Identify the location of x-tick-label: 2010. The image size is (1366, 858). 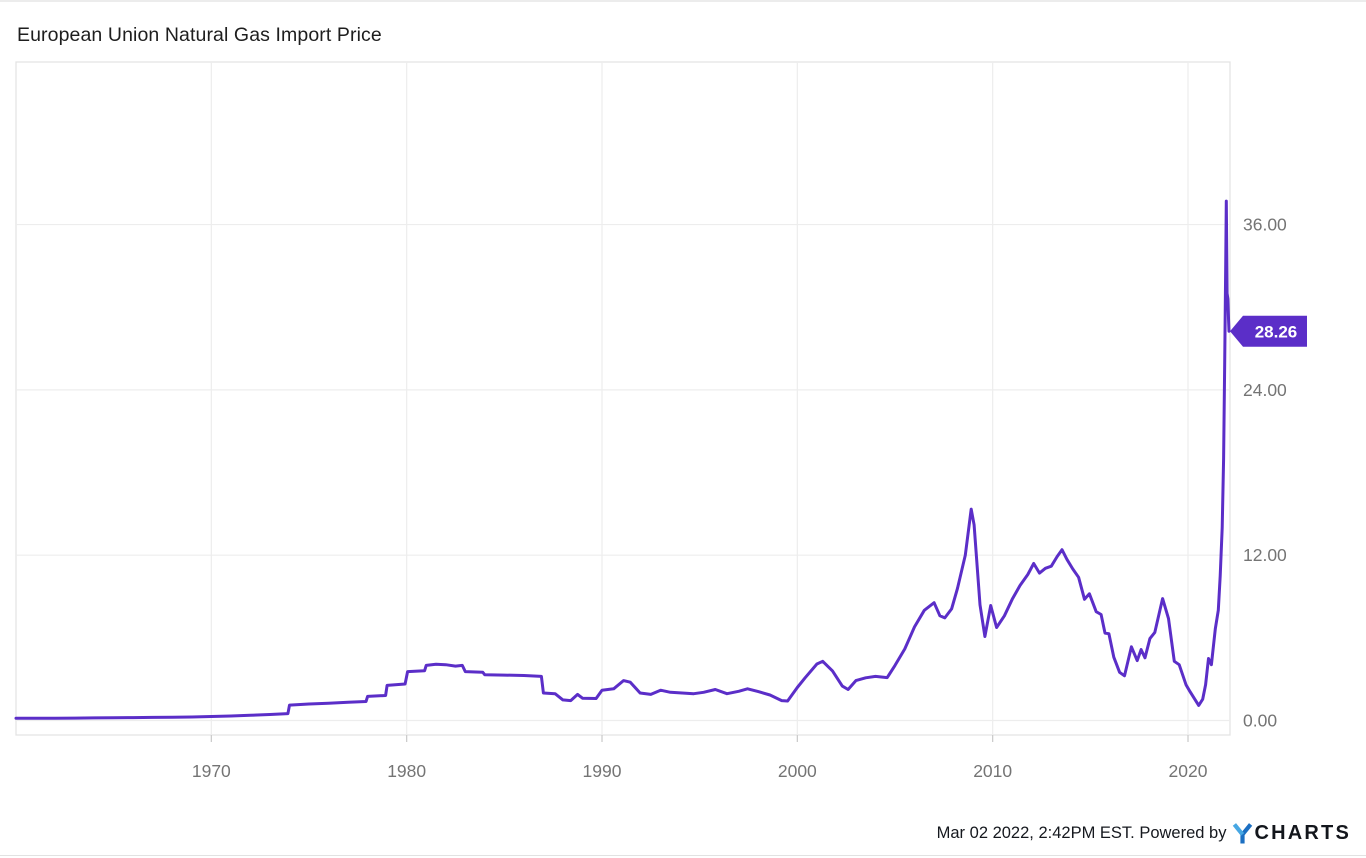
(992, 771).